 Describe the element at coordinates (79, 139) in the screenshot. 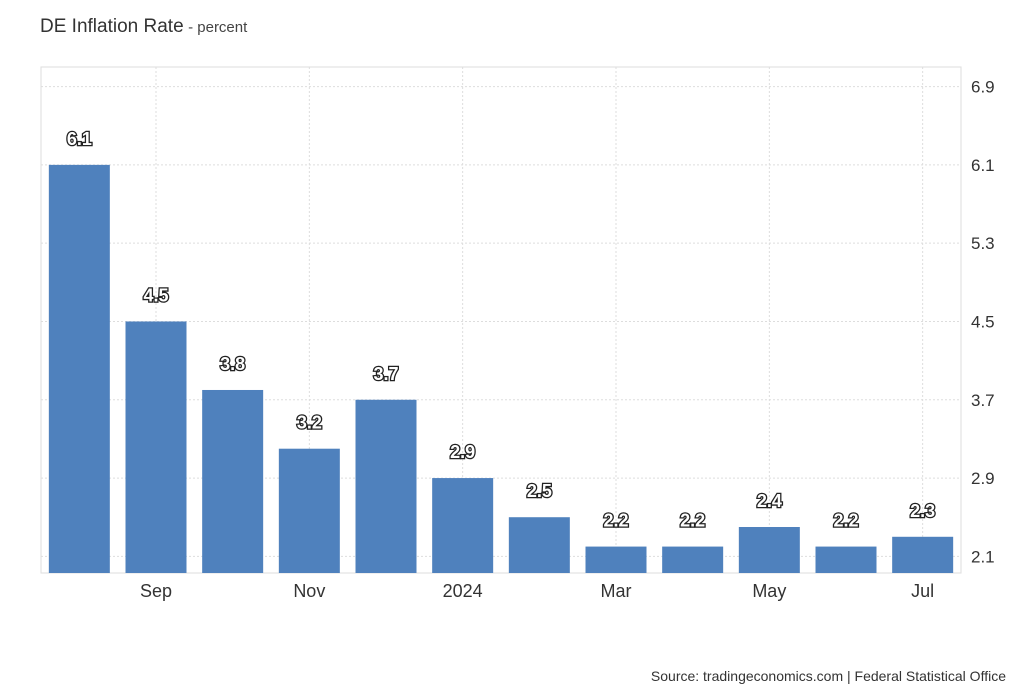

I see `data-label: 6.1` at that location.